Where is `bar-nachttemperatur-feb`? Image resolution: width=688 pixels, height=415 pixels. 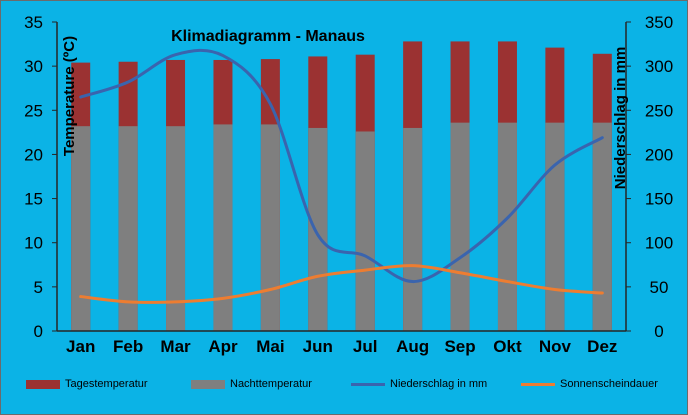 bar-nachttemperatur-feb is located at coordinates (128, 228).